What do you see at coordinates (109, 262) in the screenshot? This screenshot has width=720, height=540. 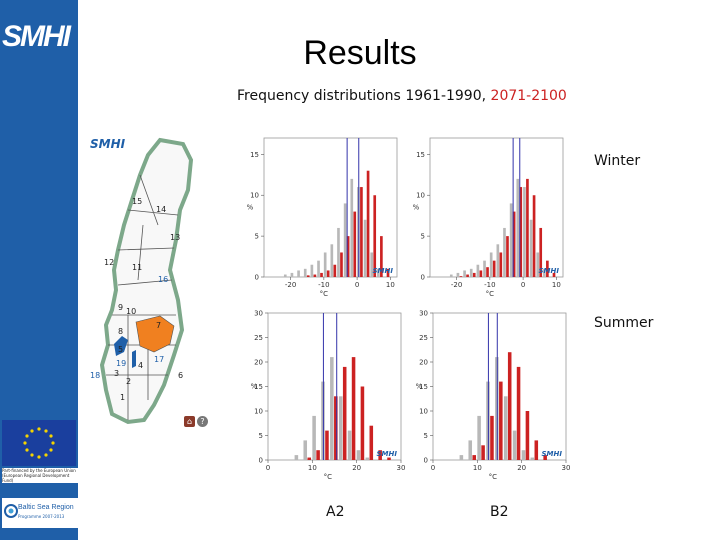 I see `region-12: 12` at bounding box center [109, 262].